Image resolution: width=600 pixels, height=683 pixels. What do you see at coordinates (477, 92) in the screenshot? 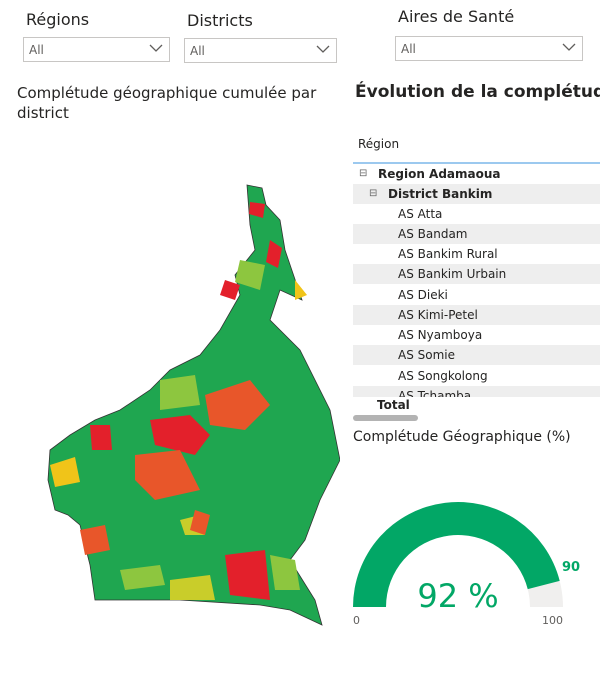
I see `matrix-title: Évolution de la complétude` at bounding box center [477, 92].